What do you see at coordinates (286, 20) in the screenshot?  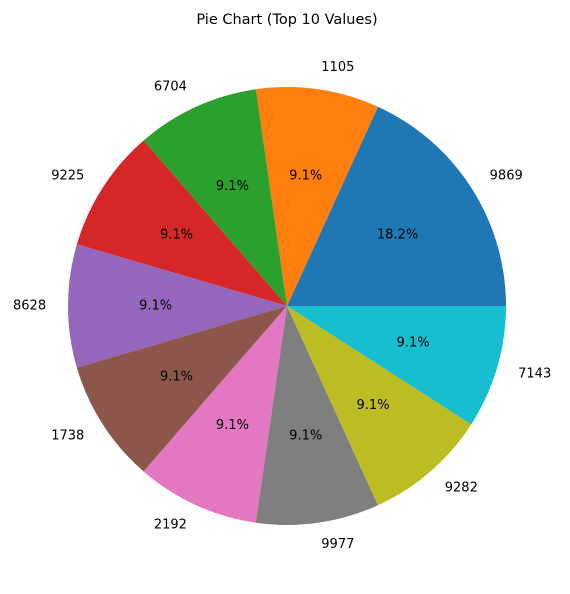 I see `chart-title: Pie Chart (Top 10 Values)` at bounding box center [286, 20].